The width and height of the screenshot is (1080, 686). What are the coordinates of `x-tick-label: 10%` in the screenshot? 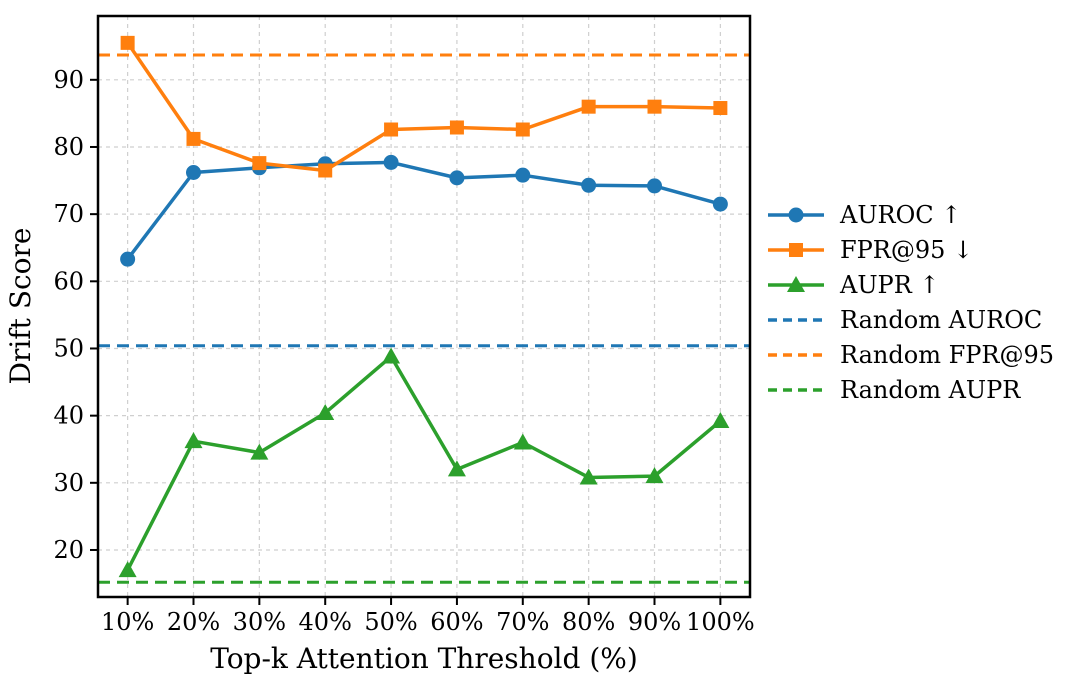 It's located at (127, 622).